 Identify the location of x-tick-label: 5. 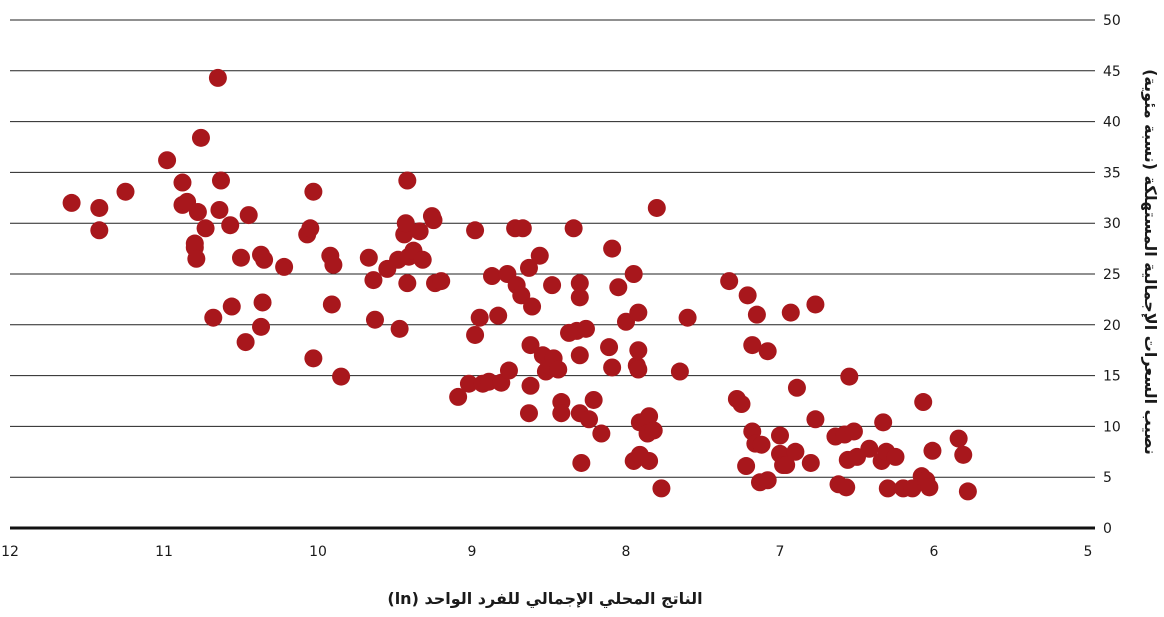
(1088, 552).